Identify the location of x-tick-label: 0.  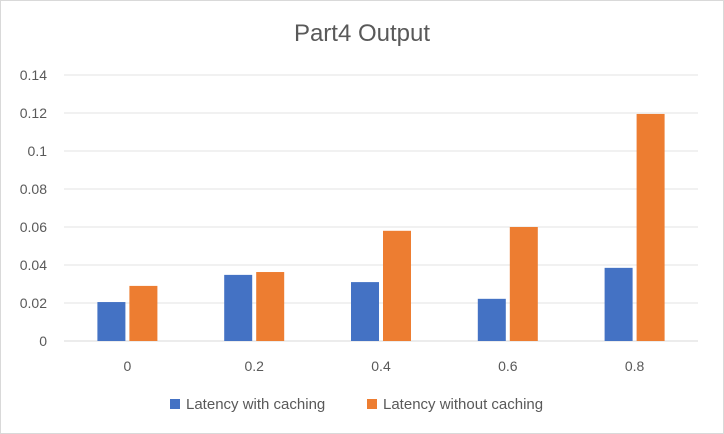
(128, 366).